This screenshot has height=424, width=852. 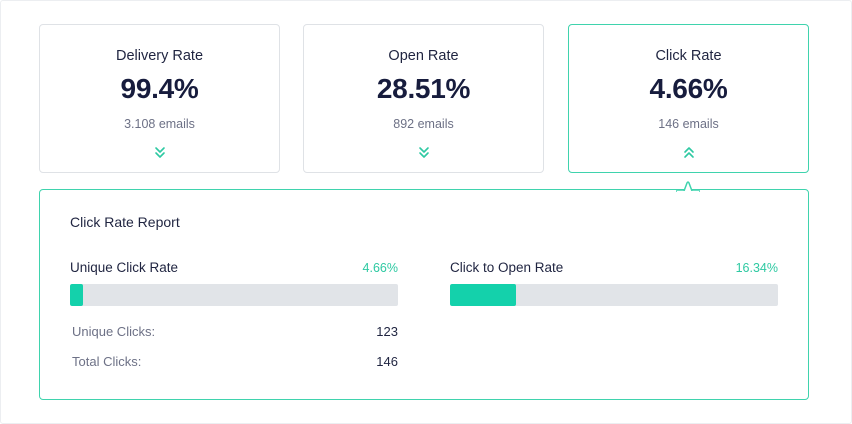 I want to click on card-subtext: 146 emails, so click(x=688, y=124).